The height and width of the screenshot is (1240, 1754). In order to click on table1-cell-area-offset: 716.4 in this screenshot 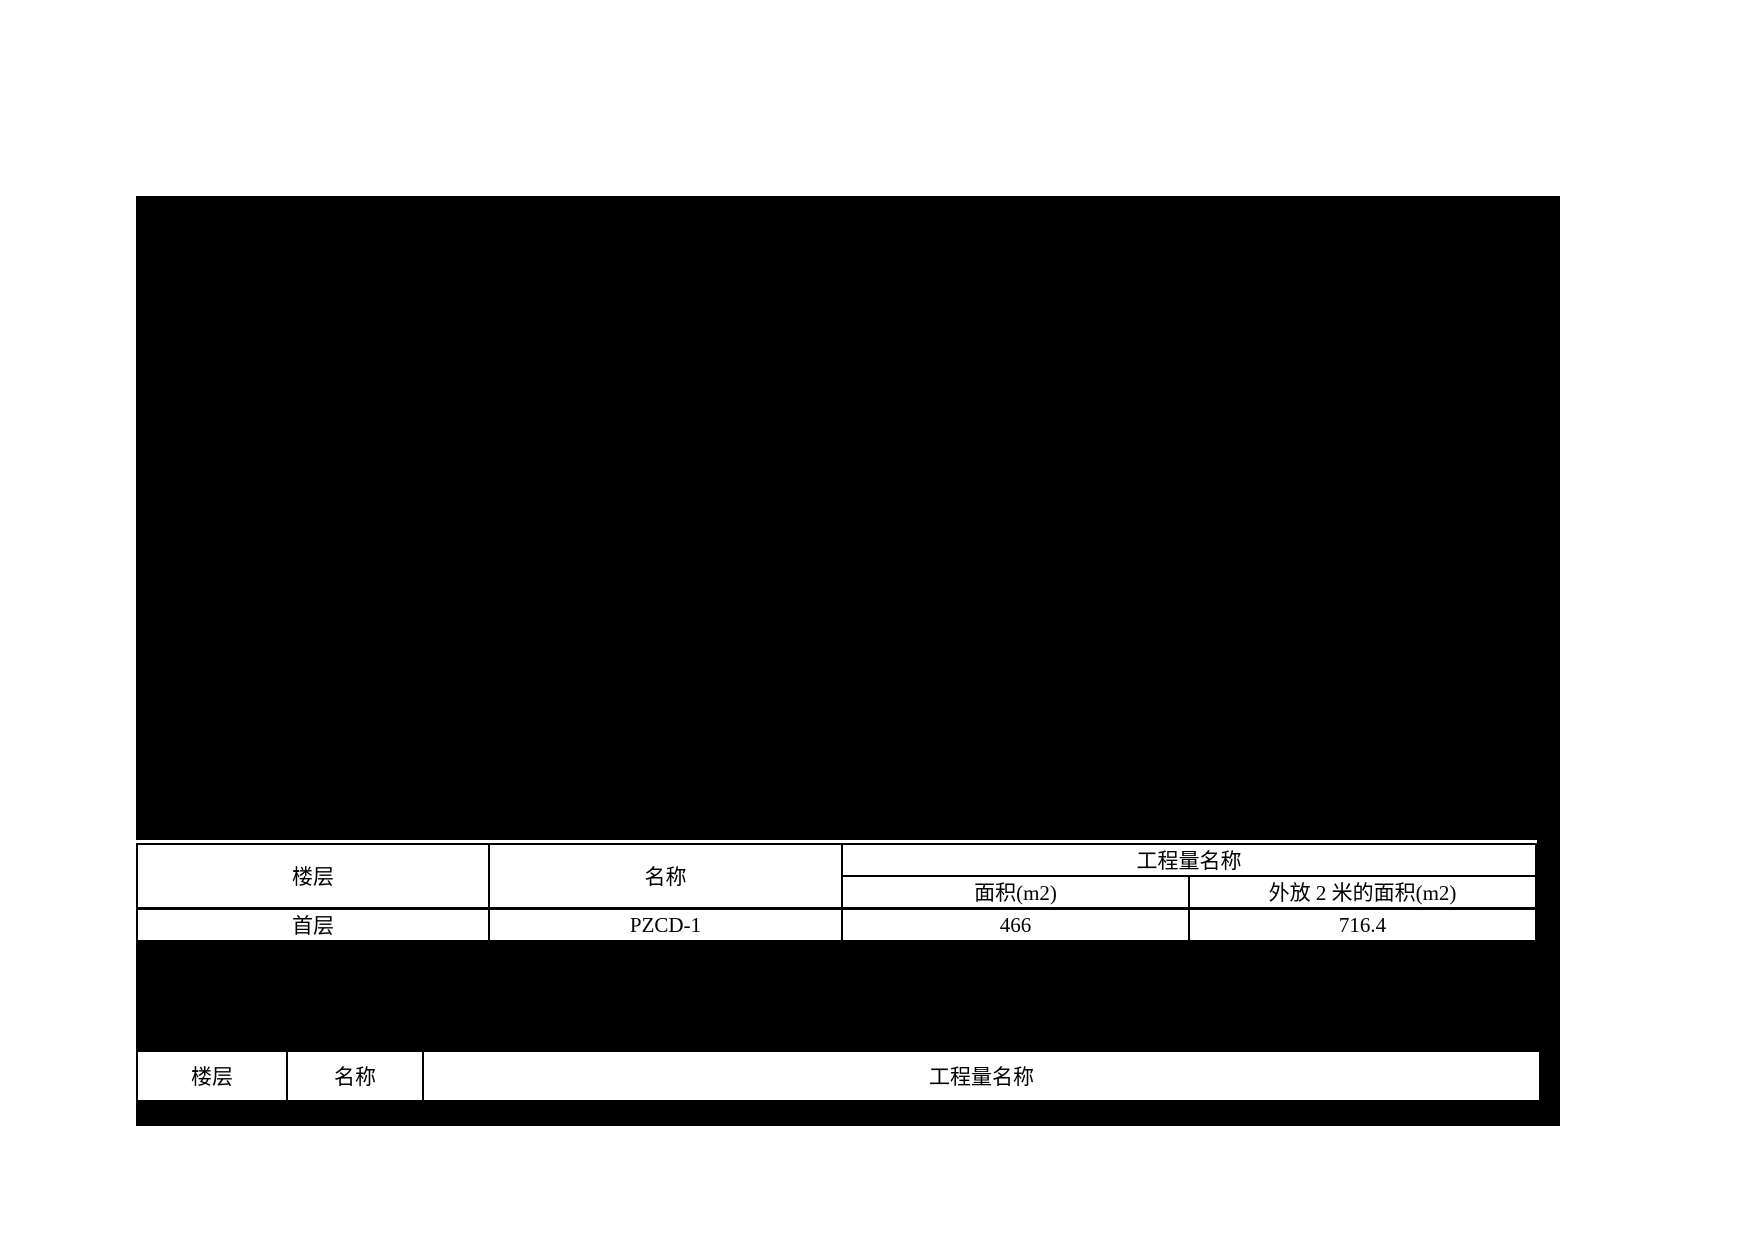, I will do `click(1362, 924)`.